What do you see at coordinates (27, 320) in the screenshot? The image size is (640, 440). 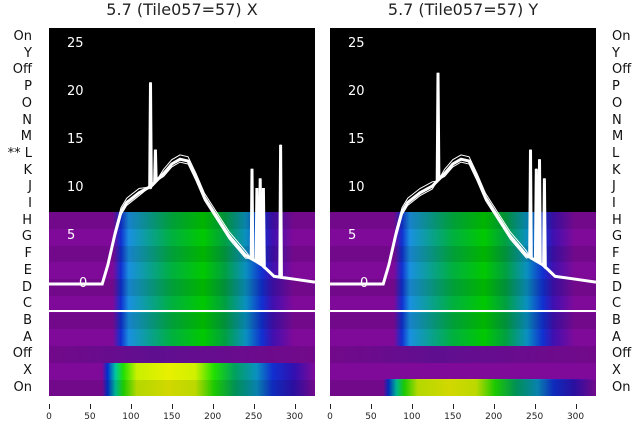 I see `row-label: B` at bounding box center [27, 320].